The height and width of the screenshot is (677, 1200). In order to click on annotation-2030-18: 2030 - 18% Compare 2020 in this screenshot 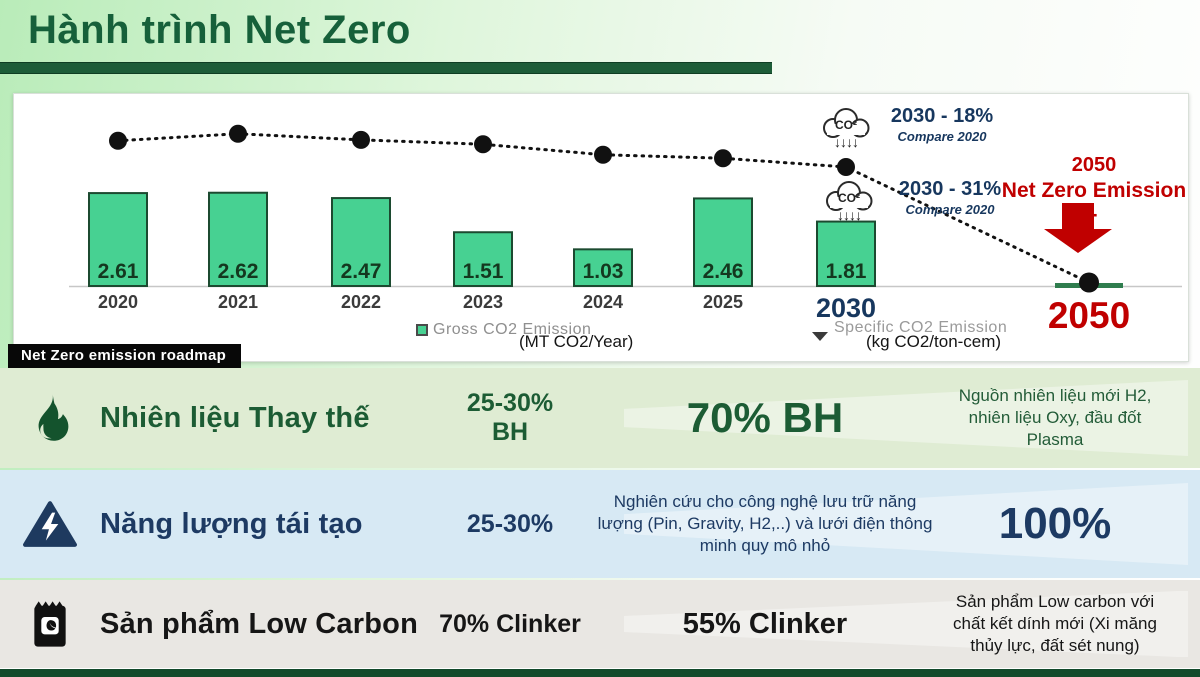, I will do `click(942, 124)`.